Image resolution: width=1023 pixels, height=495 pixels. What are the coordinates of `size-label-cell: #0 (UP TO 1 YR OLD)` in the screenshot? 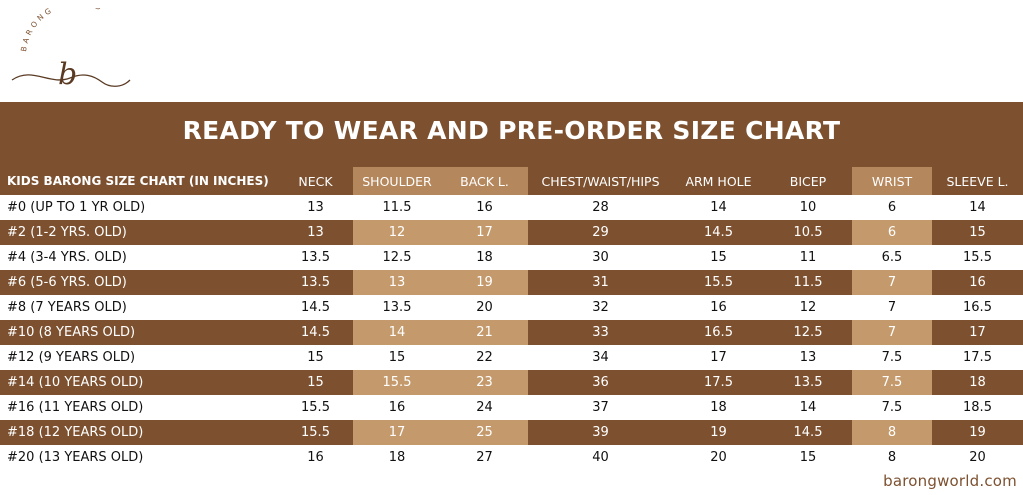 It's located at (139, 207).